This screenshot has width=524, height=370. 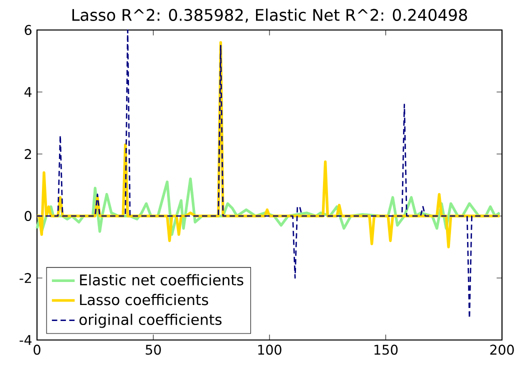 I want to click on chart-title: Lasso R^2: 0.385982, Elastic Net R^2: 0.240498, so click(x=270, y=15).